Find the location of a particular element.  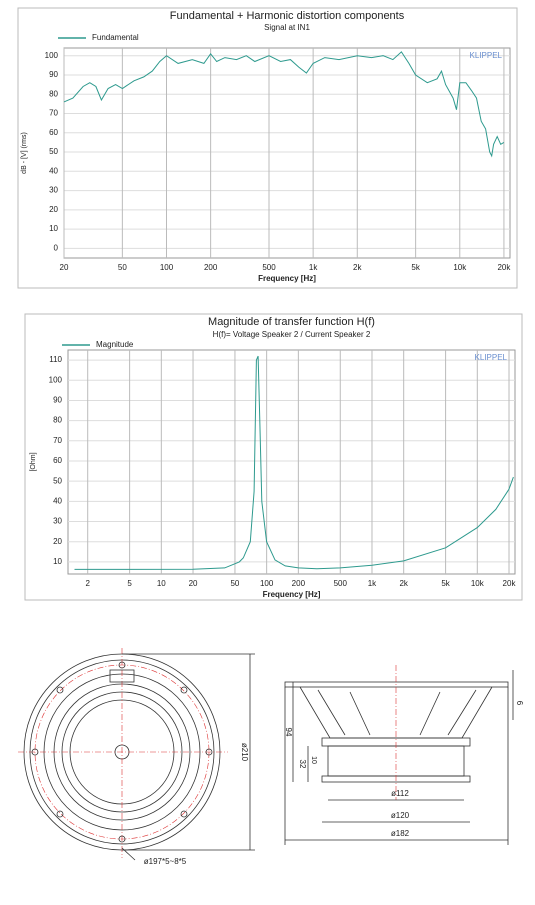

dimension-label: ø210 is located at coordinates (244, 752).